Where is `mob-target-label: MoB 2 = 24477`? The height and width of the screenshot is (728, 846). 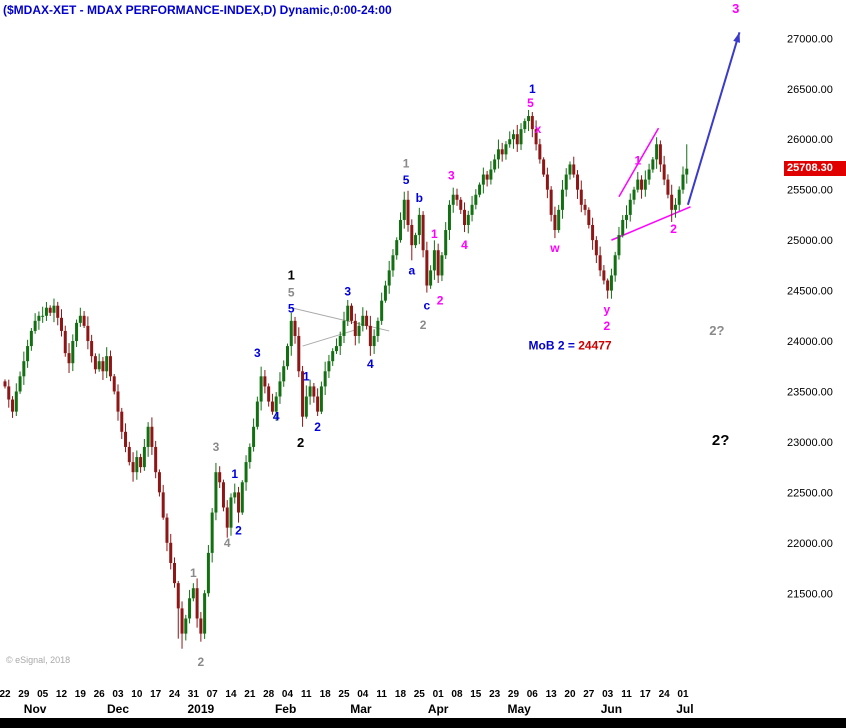
mob-target-label: MoB 2 = 24477 is located at coordinates (570, 345).